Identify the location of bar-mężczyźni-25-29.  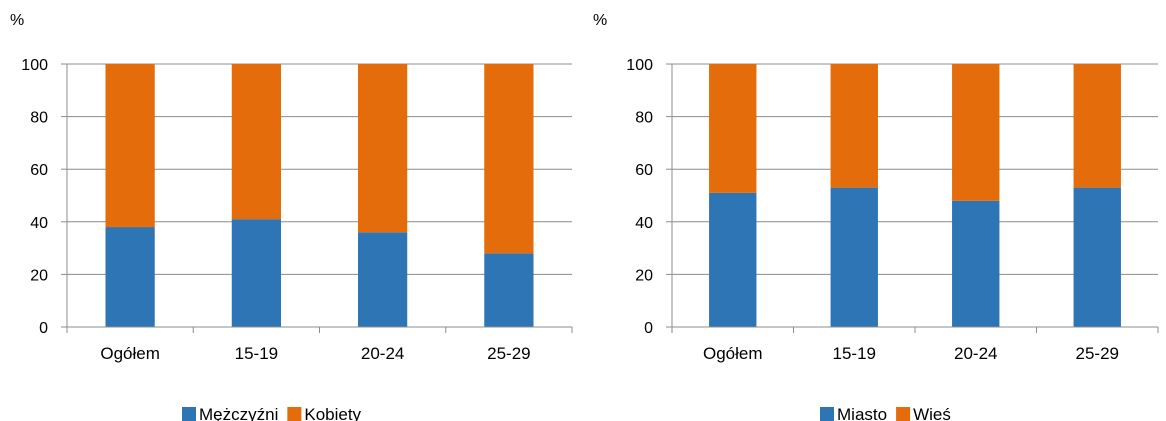
(509, 290).